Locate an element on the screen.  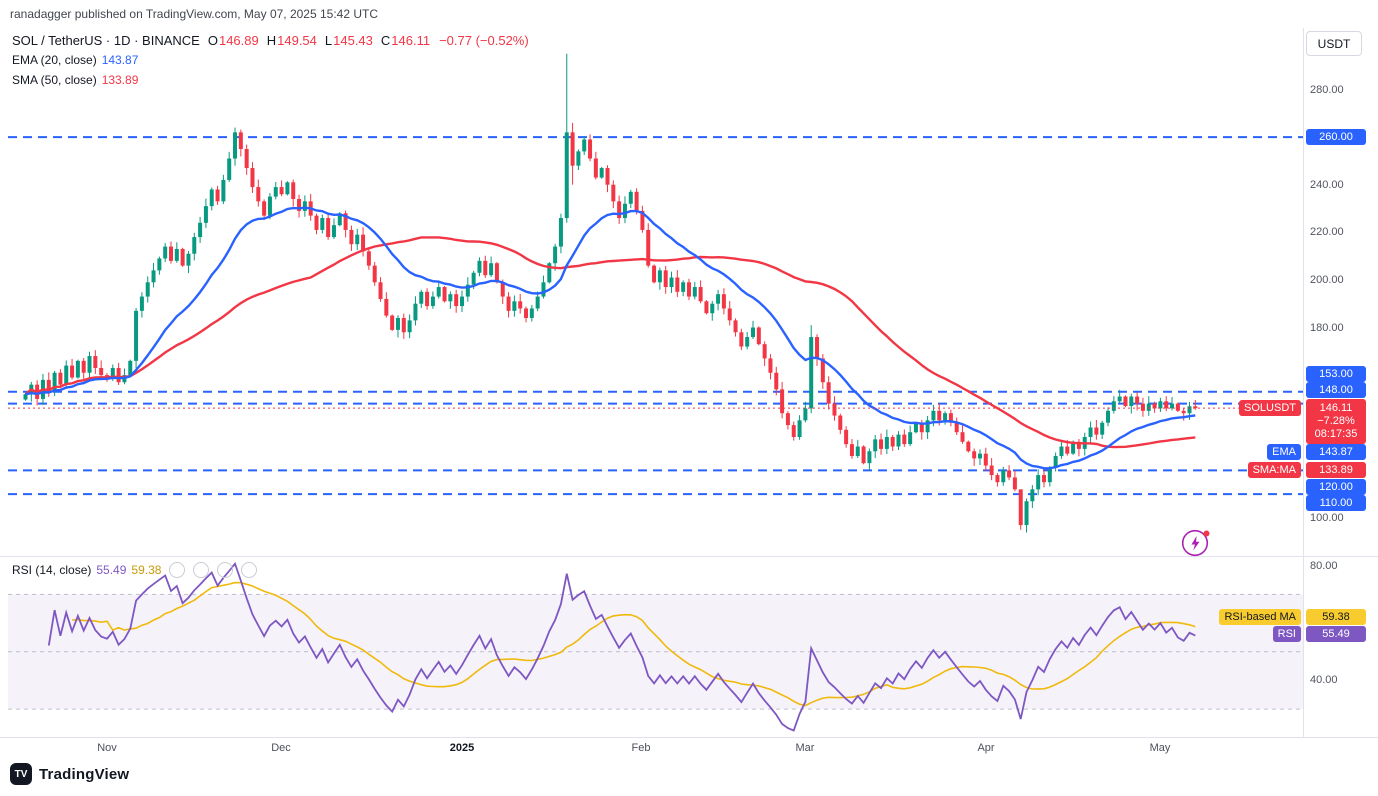
time-axis-label-may: May is located at coordinates (1160, 748).